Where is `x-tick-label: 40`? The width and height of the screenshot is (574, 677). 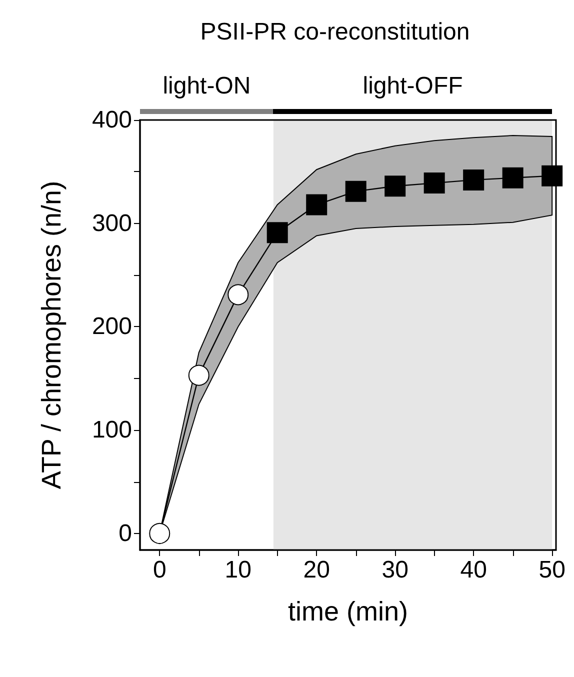
x-tick-label: 40 is located at coordinates (473, 570).